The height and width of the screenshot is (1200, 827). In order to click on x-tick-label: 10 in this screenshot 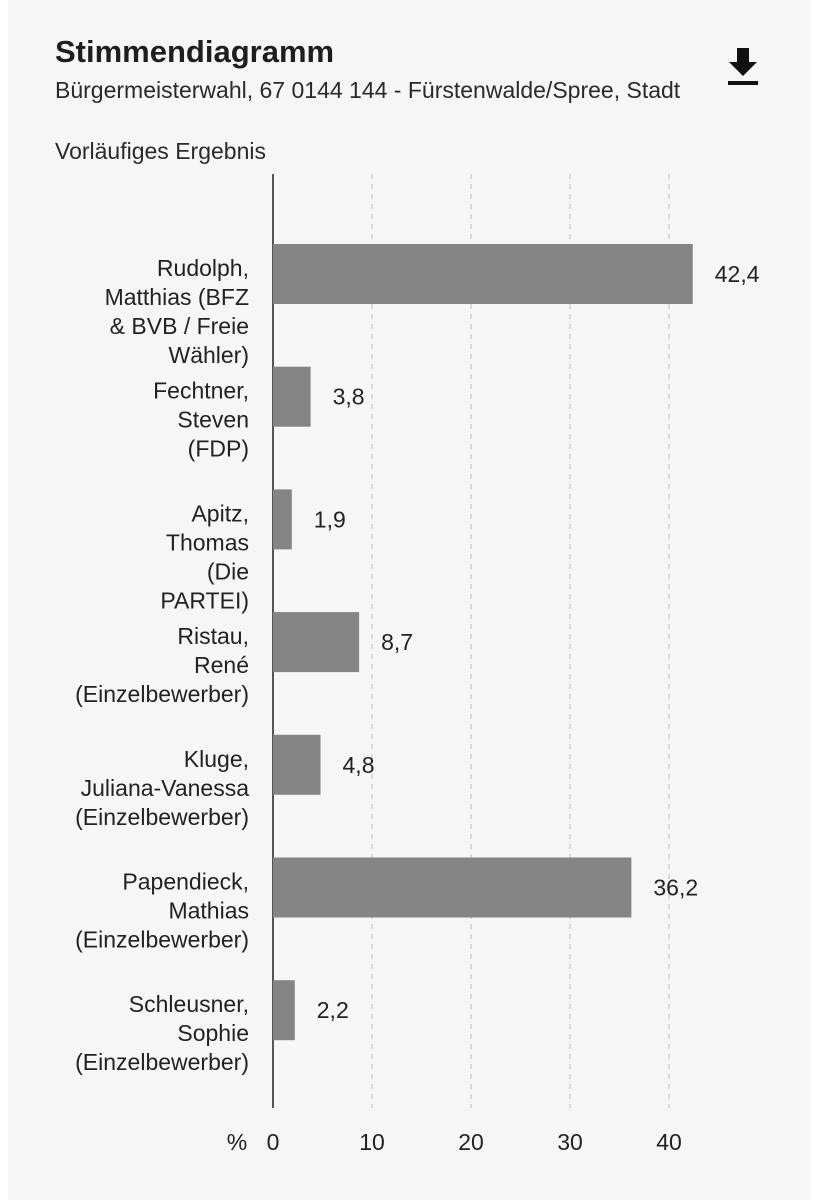, I will do `click(372, 1142)`.